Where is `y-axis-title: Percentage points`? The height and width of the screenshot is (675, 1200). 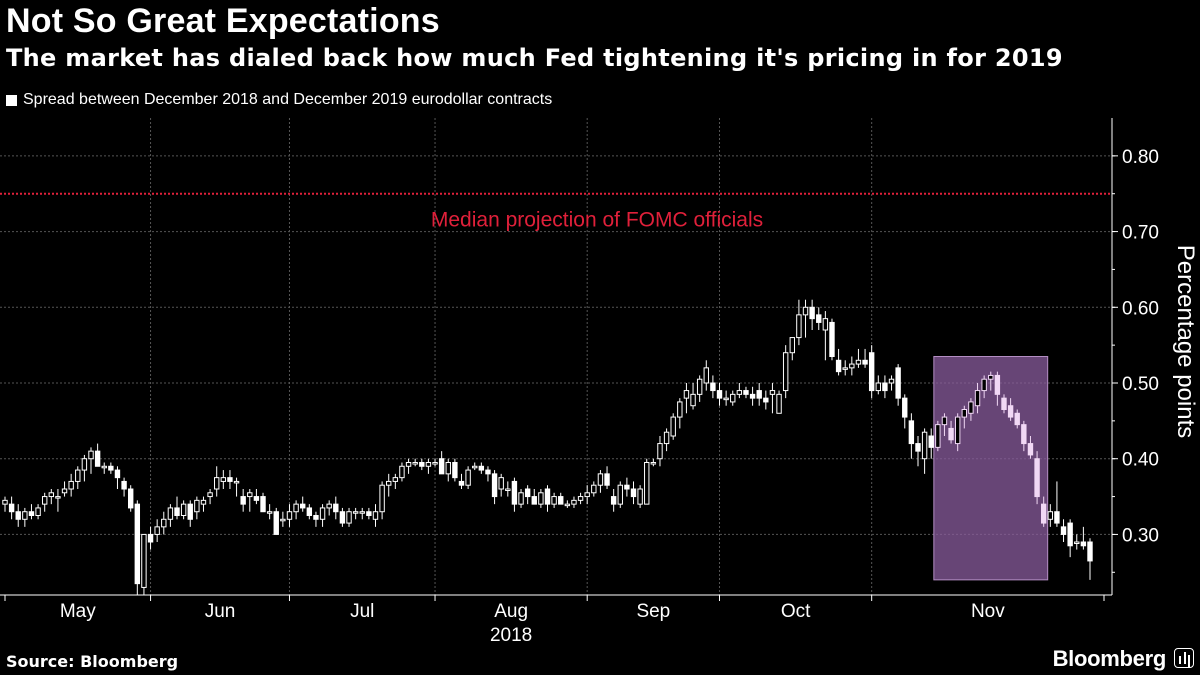
y-axis-title: Percentage points is located at coordinates (1185, 341).